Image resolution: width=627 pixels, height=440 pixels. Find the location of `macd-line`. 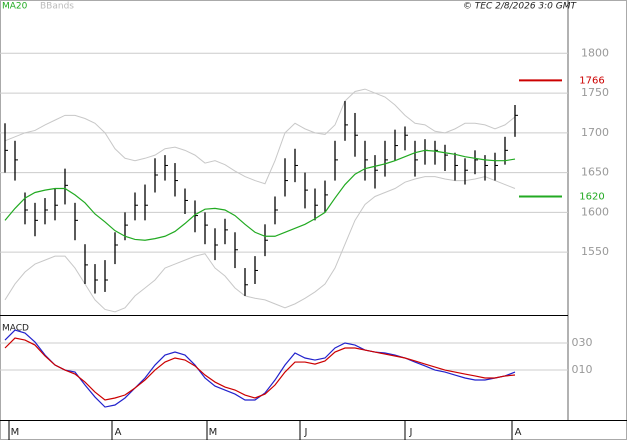

macd-line is located at coordinates (260, 369).